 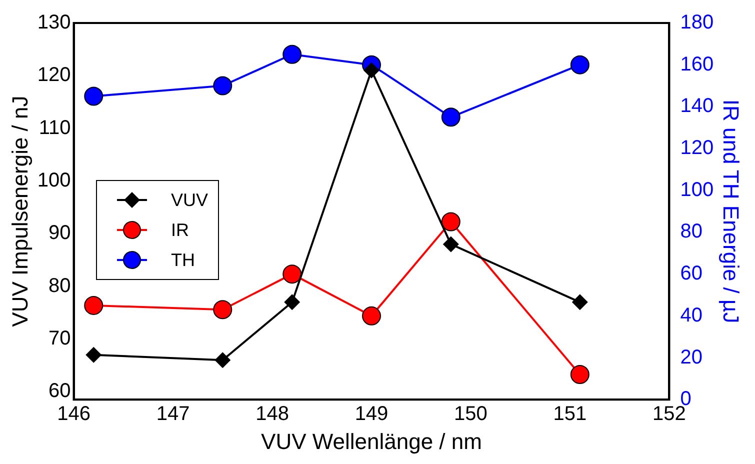 What do you see at coordinates (697, 106) in the screenshot?
I see `y2-tick-label: 140` at bounding box center [697, 106].